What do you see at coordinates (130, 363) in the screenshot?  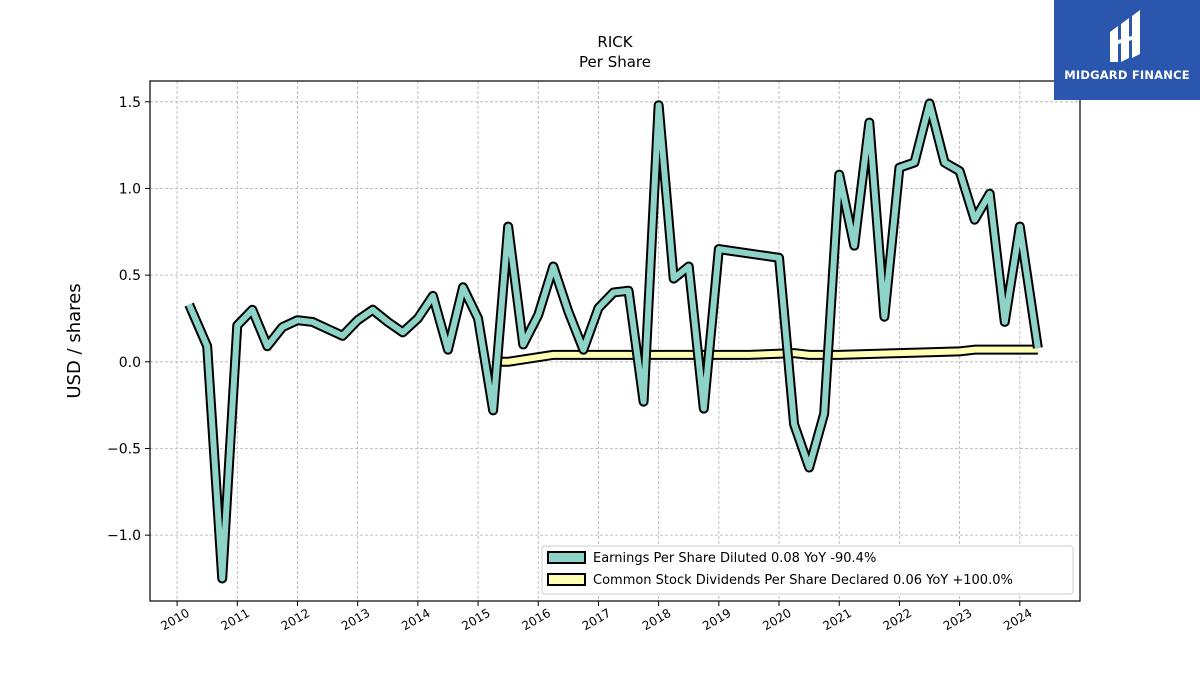 I see `y-tick-label: 0.0` at bounding box center [130, 363].